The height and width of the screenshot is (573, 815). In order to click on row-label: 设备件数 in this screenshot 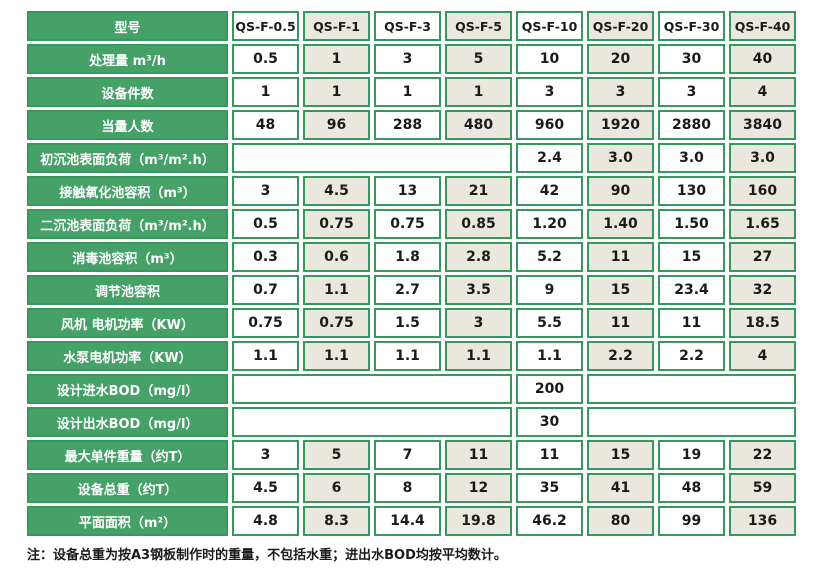, I will do `click(127, 92)`.